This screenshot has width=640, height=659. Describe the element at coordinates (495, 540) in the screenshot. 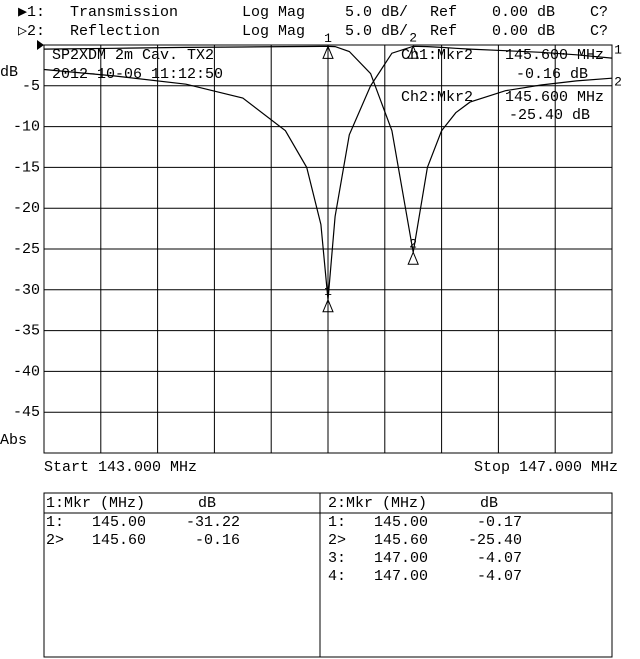

I see `table-cell: -25.40` at that location.